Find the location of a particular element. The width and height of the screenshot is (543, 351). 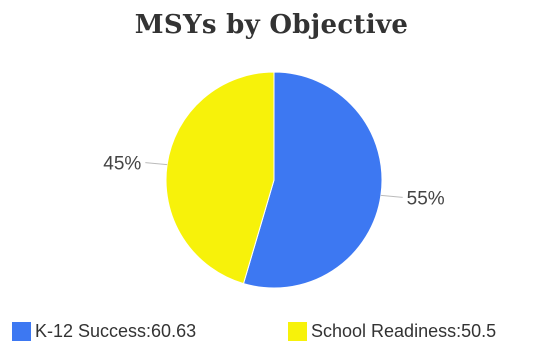

chart-title: MSYs by Objective is located at coordinates (271, 25).